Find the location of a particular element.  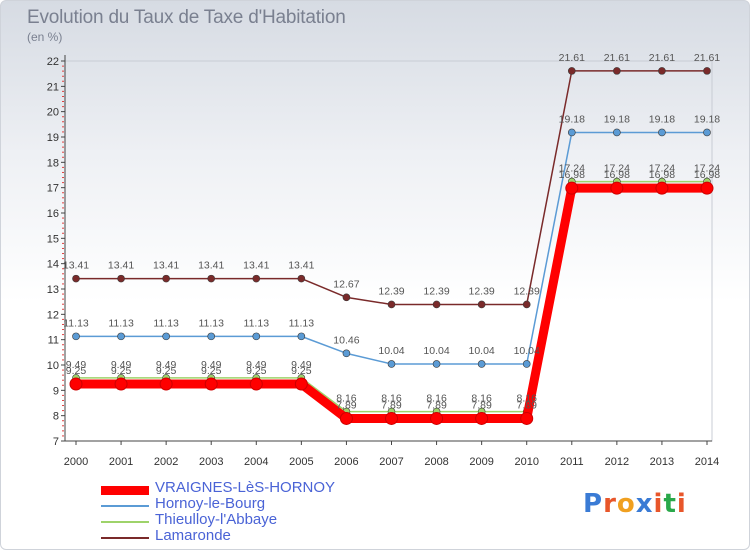

x-tick-label: 2002 is located at coordinates (166, 462).